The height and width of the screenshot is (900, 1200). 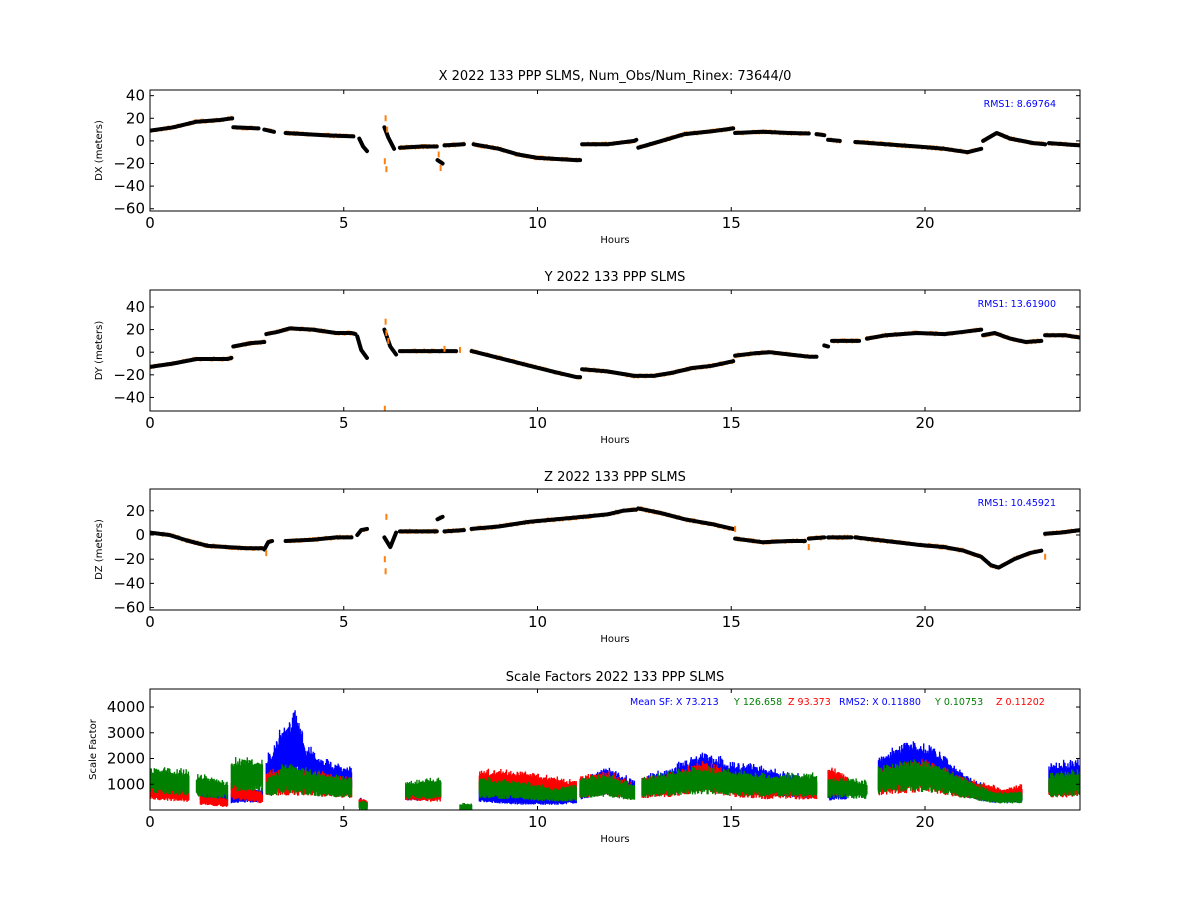 What do you see at coordinates (140, 352) in the screenshot?
I see `dy-y-tick-label: 0` at bounding box center [140, 352].